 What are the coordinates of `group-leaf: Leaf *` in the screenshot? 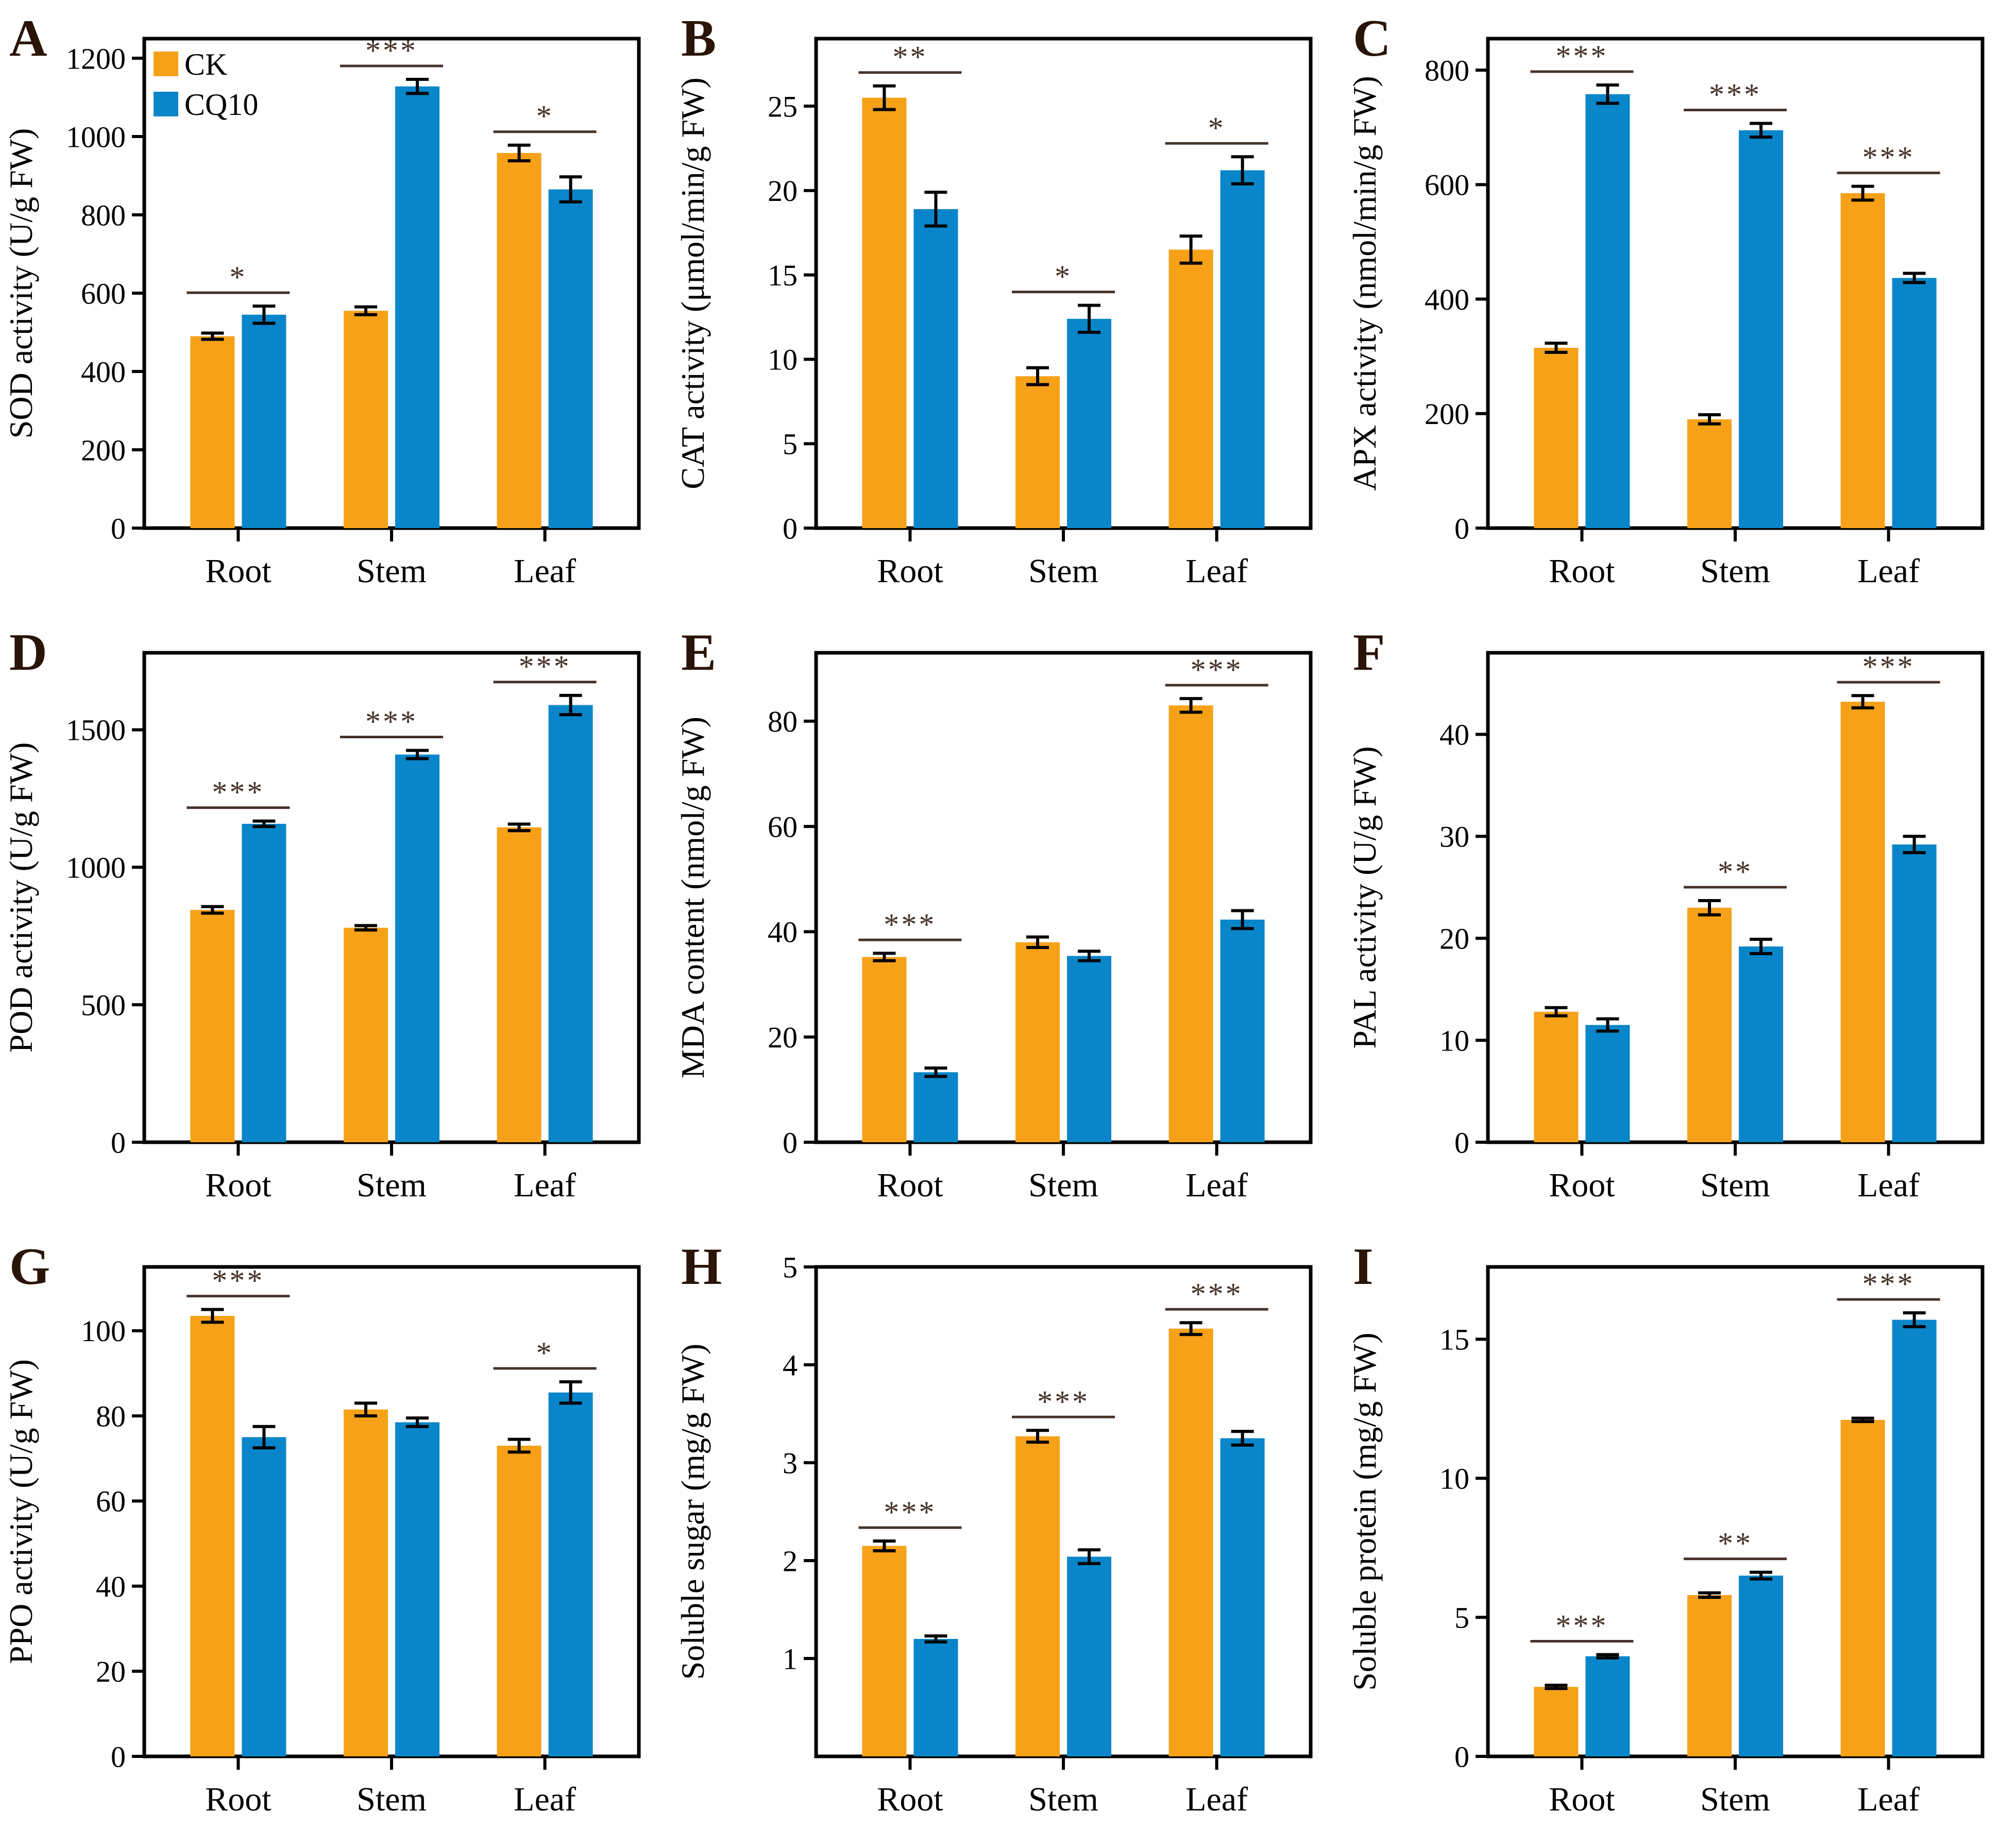 It's located at (545, 345).